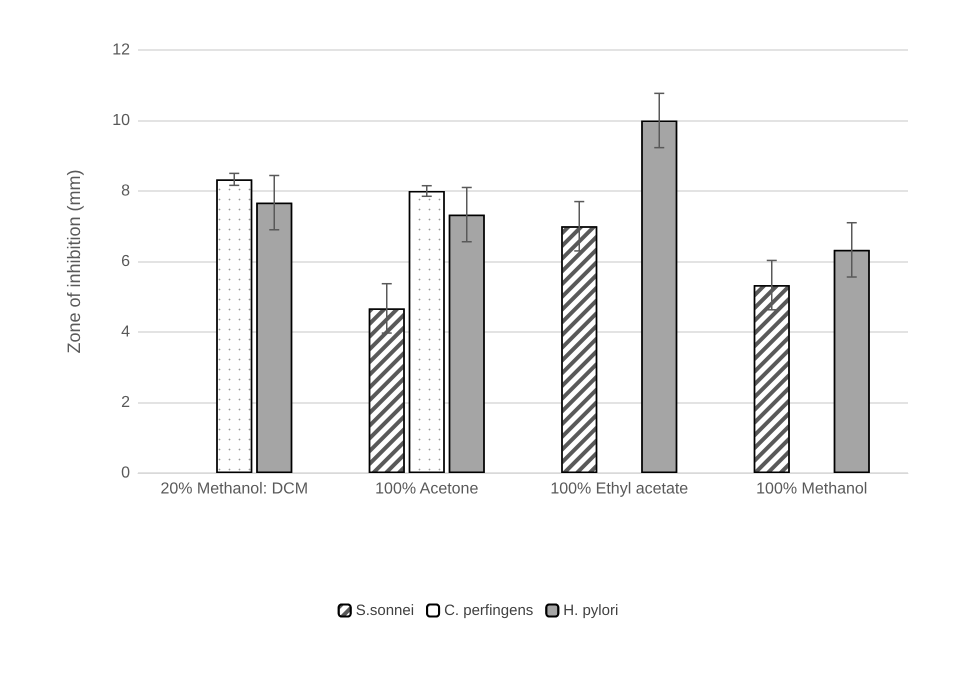  I want to click on y-tick-label: 0, so click(125, 473).